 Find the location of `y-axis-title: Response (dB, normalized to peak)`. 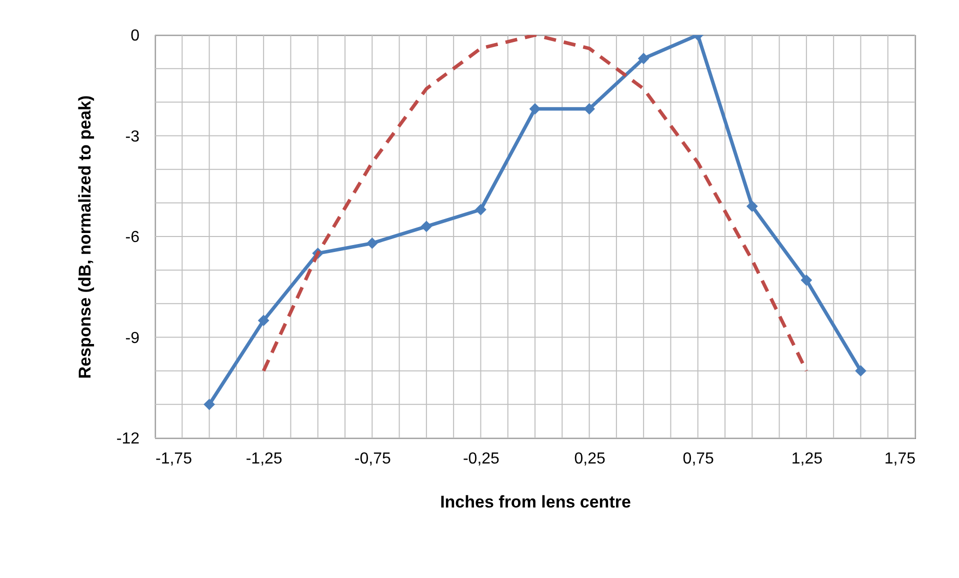

y-axis-title: Response (dB, normalized to peak) is located at coordinates (84, 237).